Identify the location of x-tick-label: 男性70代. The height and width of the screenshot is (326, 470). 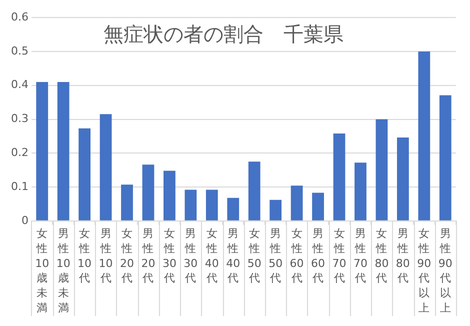
(360, 256).